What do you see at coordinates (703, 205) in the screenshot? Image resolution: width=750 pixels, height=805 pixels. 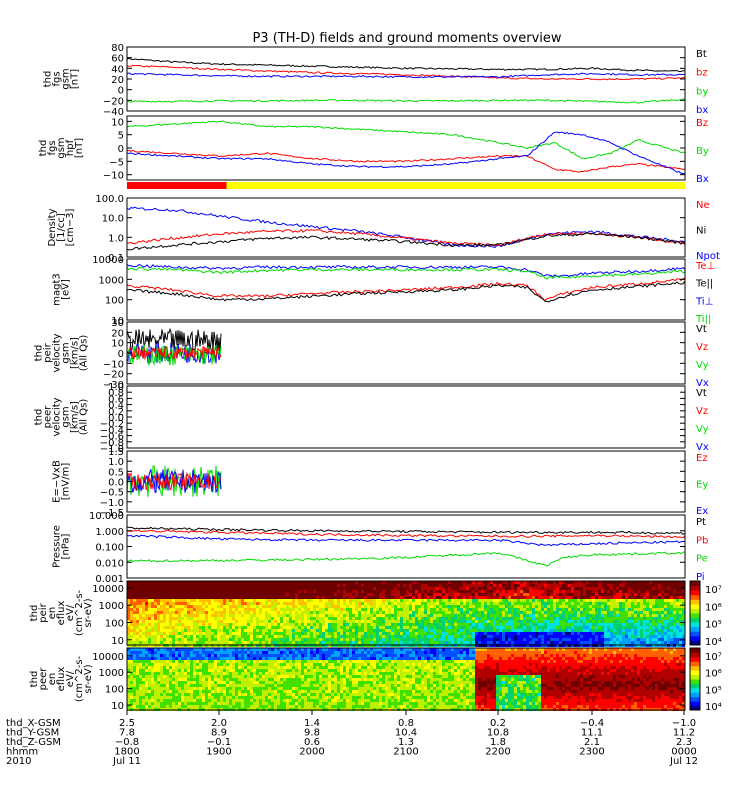 I see `legend-entry: Ne` at bounding box center [703, 205].